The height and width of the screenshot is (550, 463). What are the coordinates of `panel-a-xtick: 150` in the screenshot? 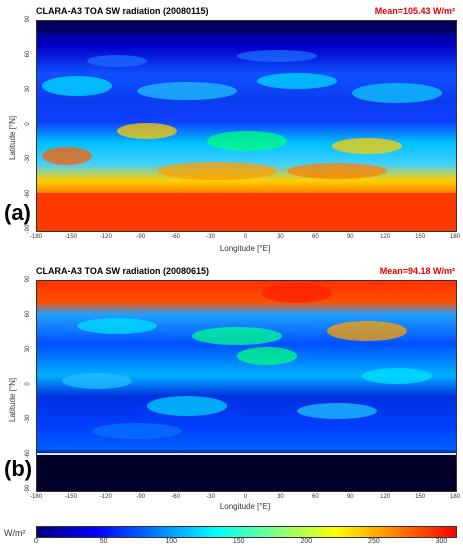 It's located at (420, 237).